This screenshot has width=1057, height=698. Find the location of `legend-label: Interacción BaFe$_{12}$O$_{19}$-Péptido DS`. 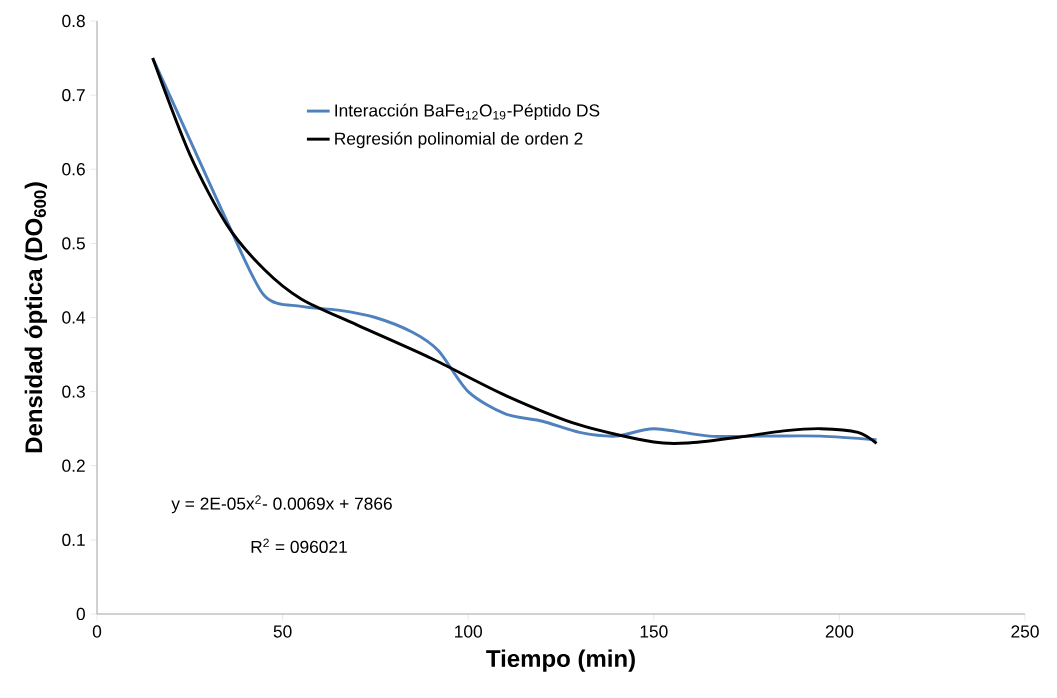

legend-label: Interacción BaFe$_{12}$O$_{19}$-Péptido DS is located at coordinates (467, 112).